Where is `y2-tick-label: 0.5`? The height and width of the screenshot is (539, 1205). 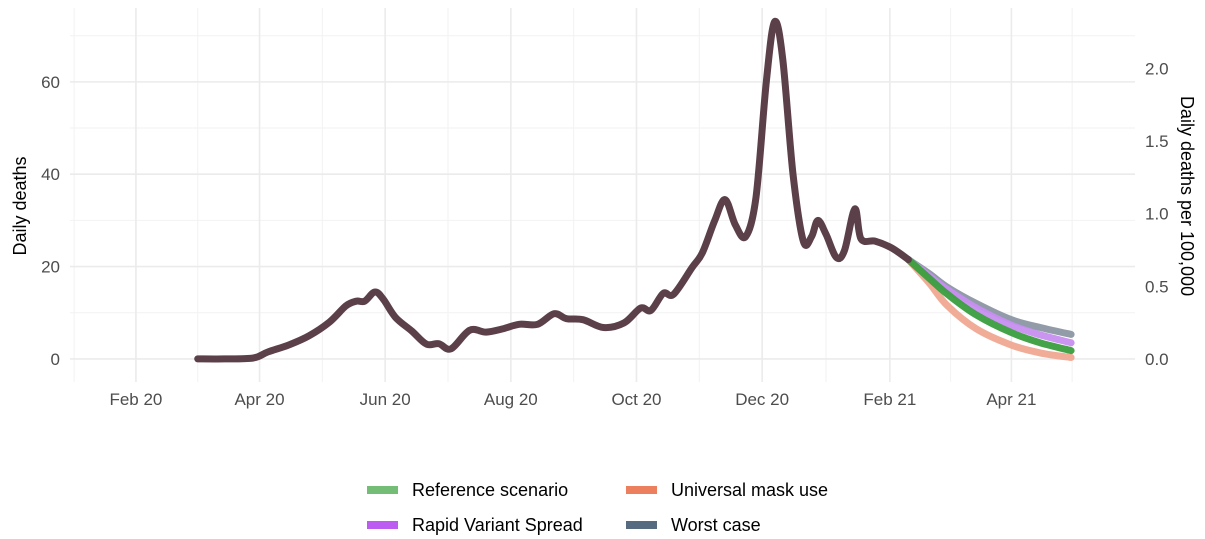
y2-tick-label: 0.5 is located at coordinates (1157, 286).